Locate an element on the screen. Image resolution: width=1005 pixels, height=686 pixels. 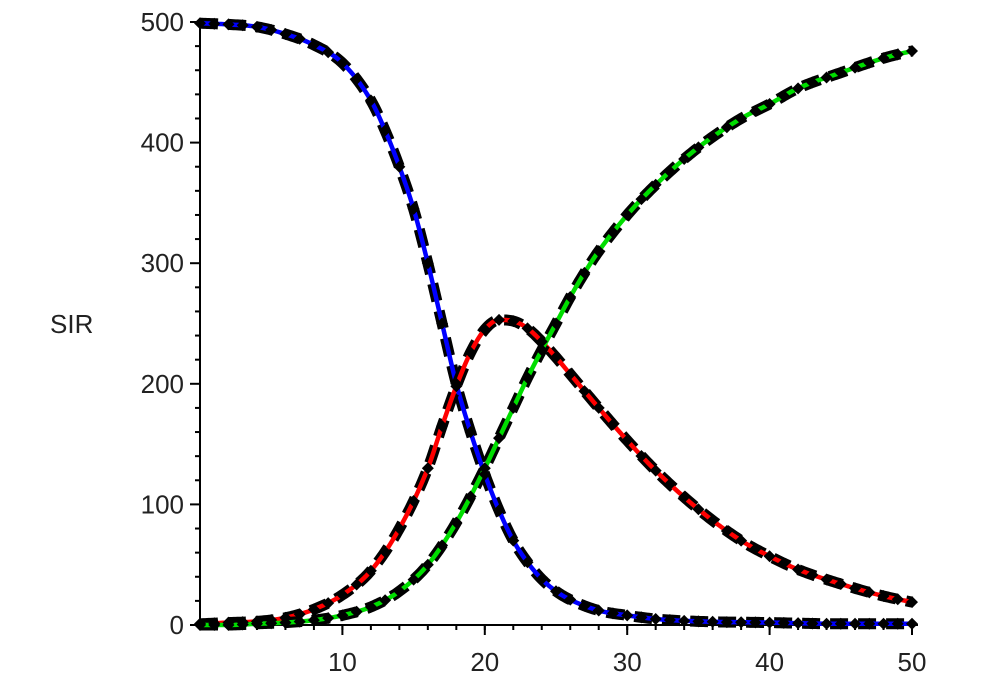
y-tick-label: 0 is located at coordinates (177, 625).